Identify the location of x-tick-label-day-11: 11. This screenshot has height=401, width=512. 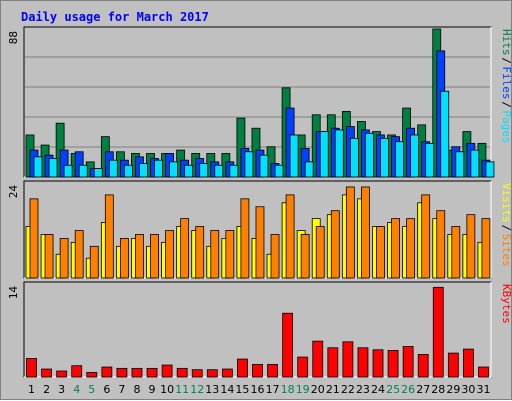
(182, 389).